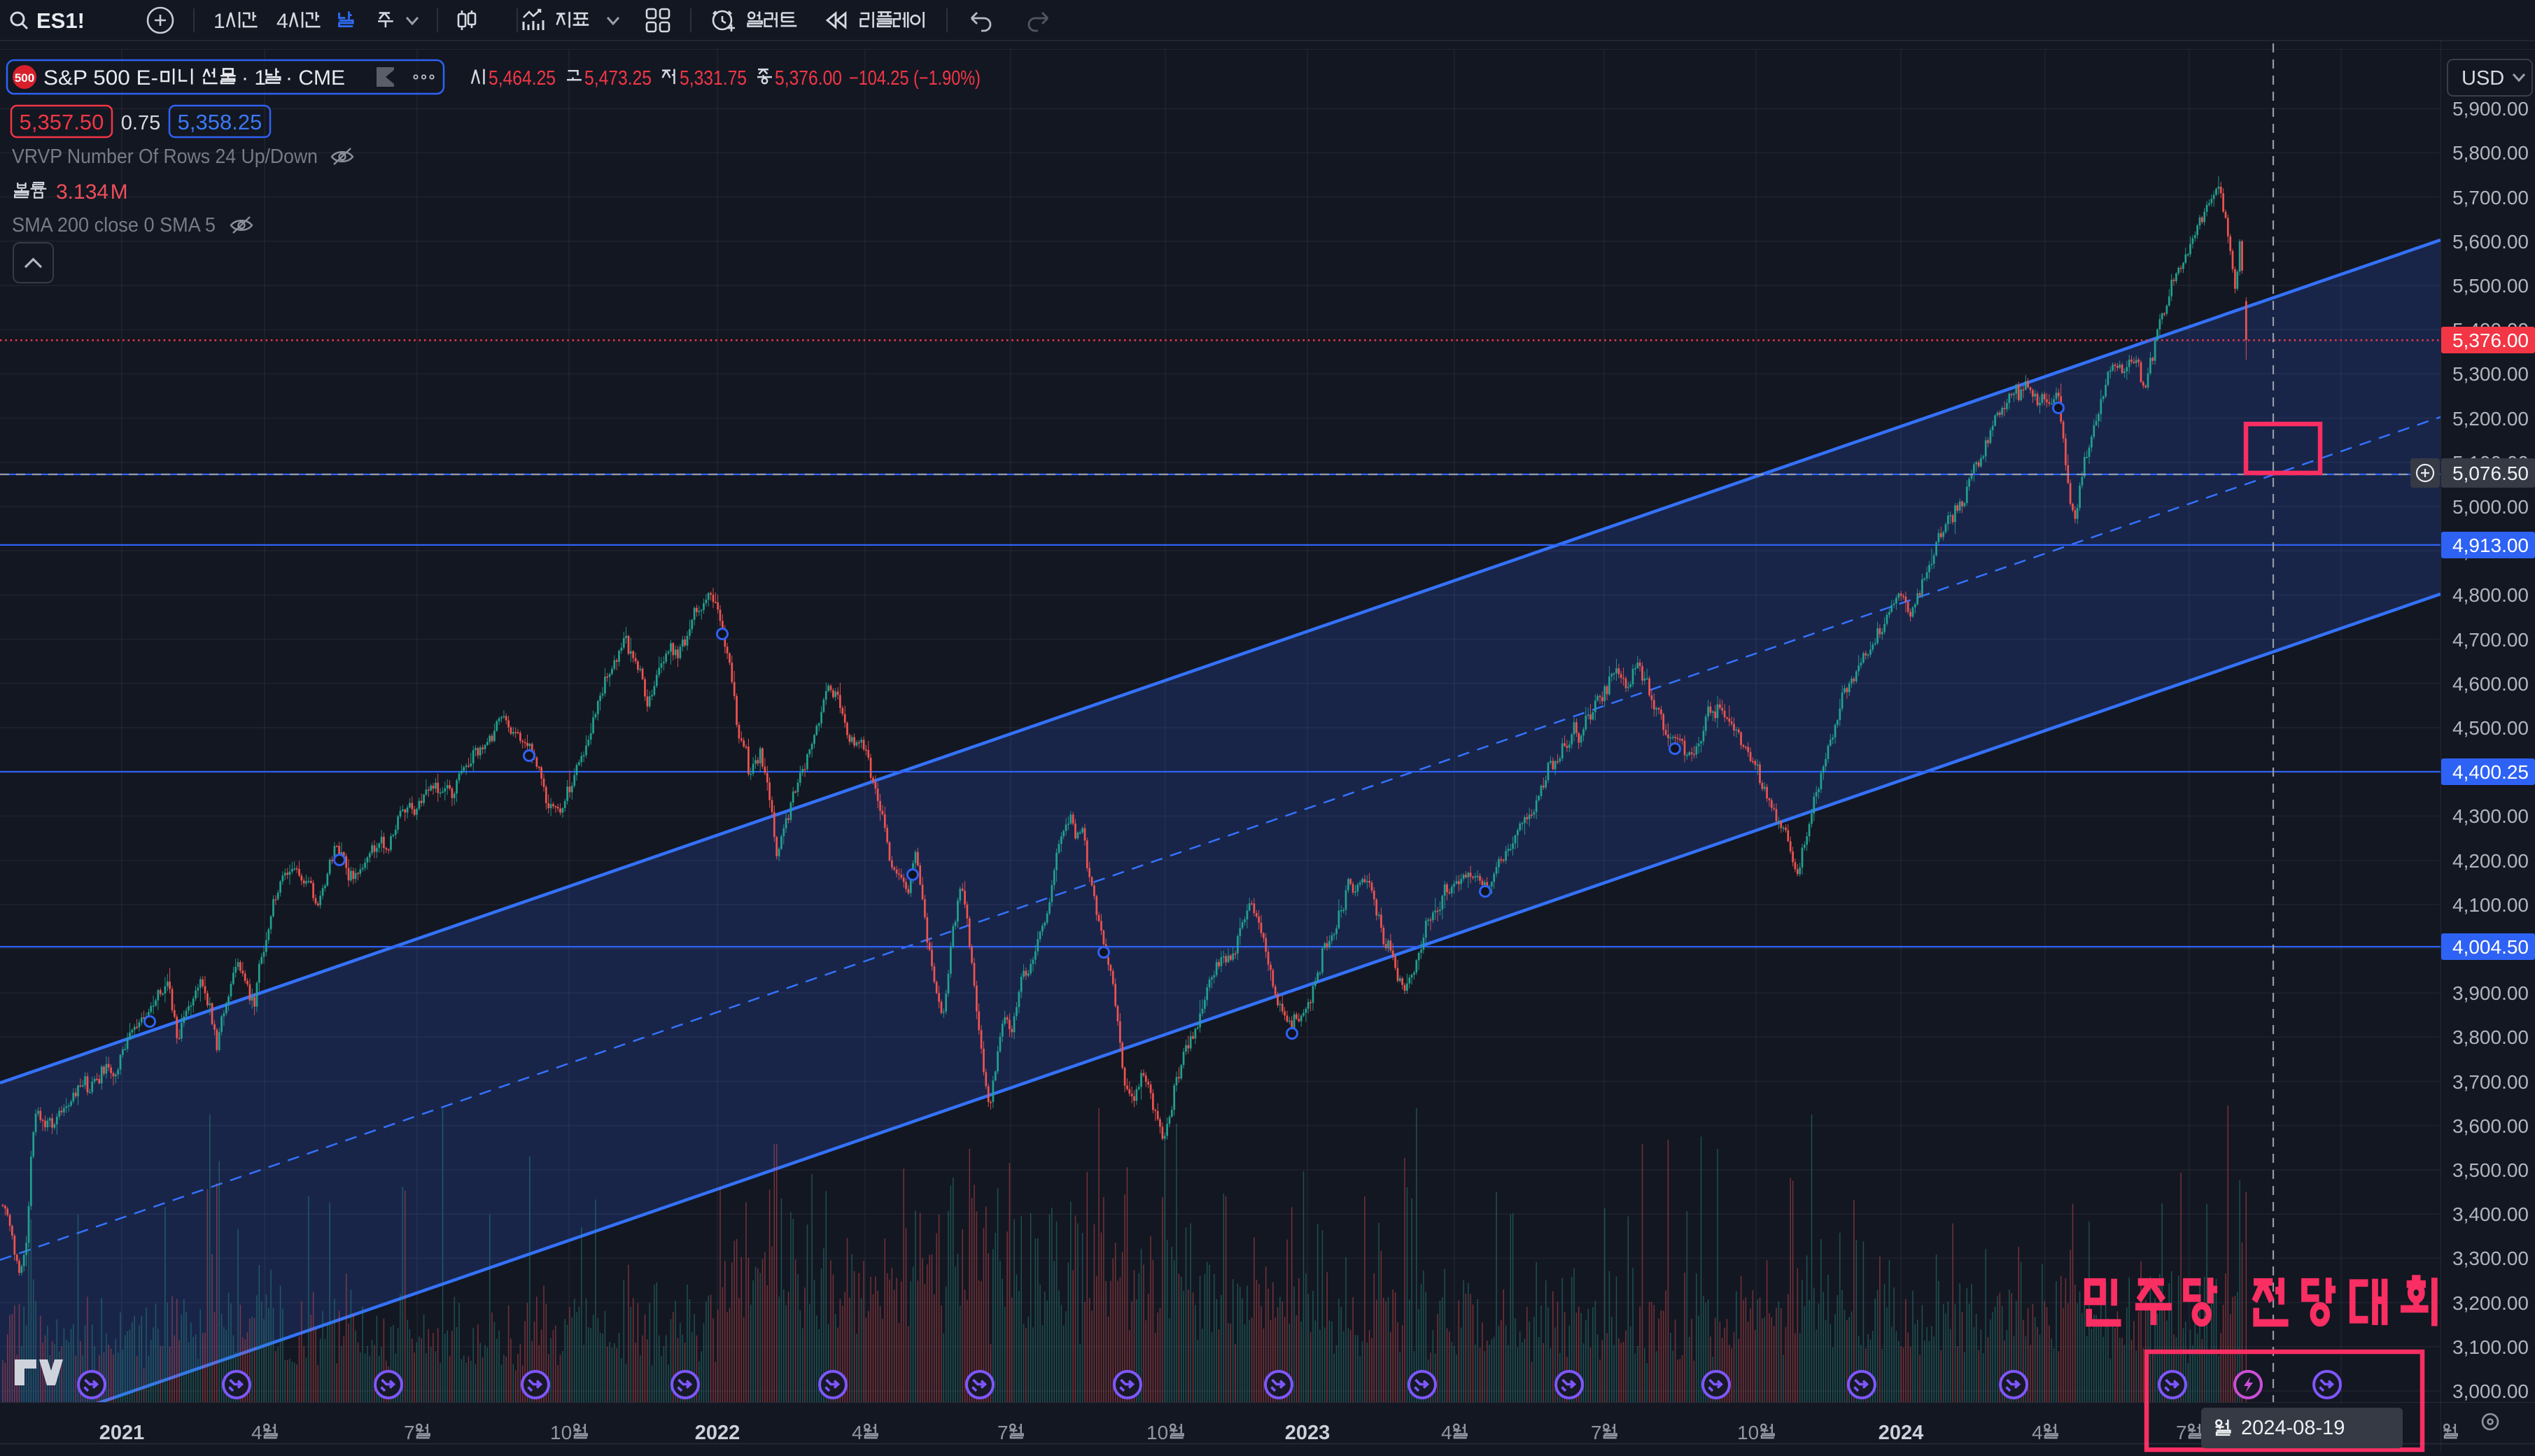  What do you see at coordinates (2490, 595) in the screenshot?
I see `svg-text: 4,800.00` at bounding box center [2490, 595].